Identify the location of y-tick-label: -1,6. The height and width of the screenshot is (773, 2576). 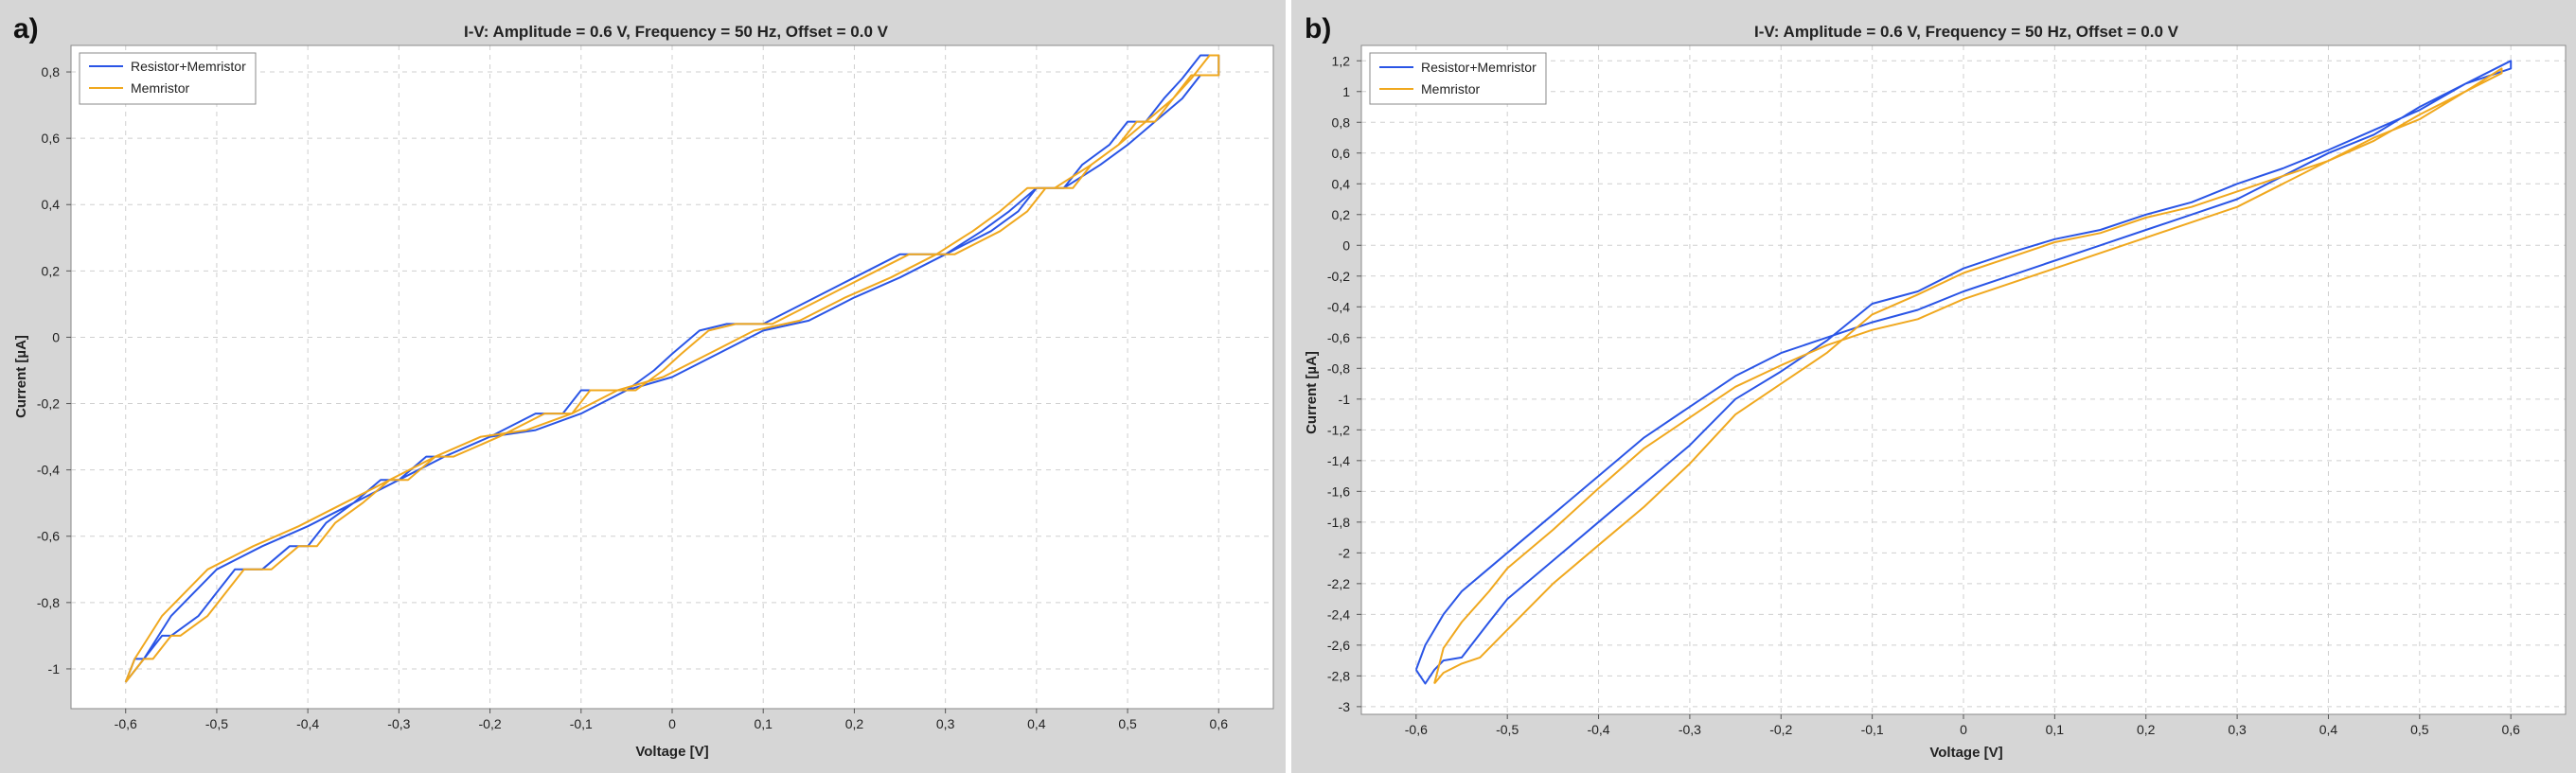
(1339, 491).